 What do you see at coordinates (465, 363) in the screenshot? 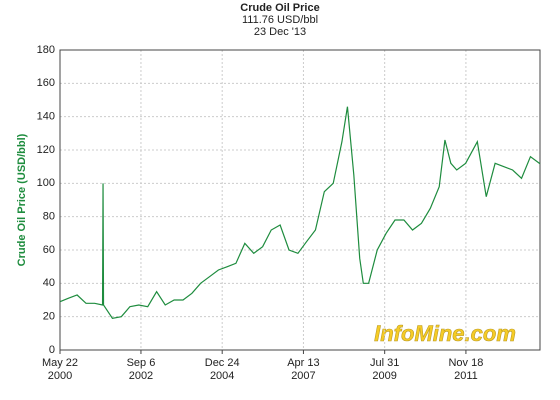
I see `x-tick-label: Nov 18` at bounding box center [465, 363].